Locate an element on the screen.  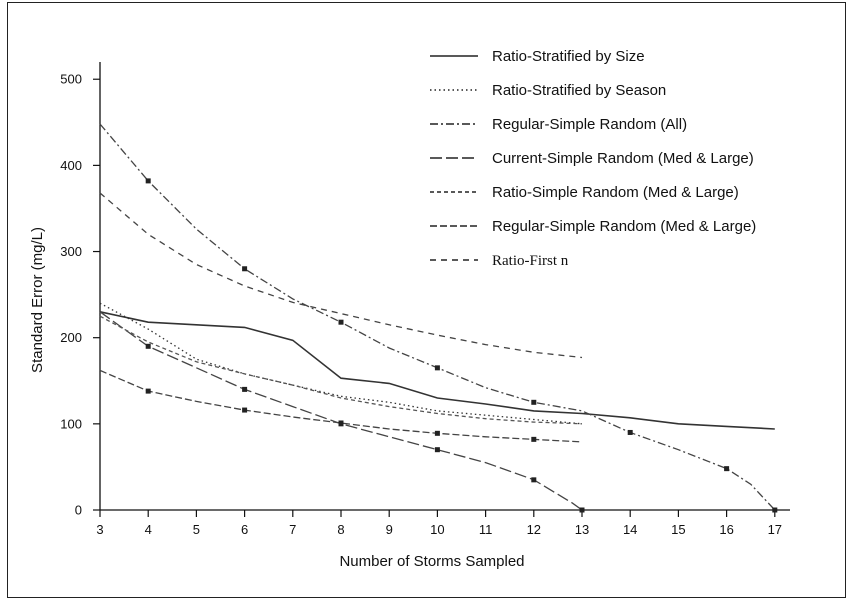
legend-label: Regular-Simple Random (Med & Large) is located at coordinates (624, 226).